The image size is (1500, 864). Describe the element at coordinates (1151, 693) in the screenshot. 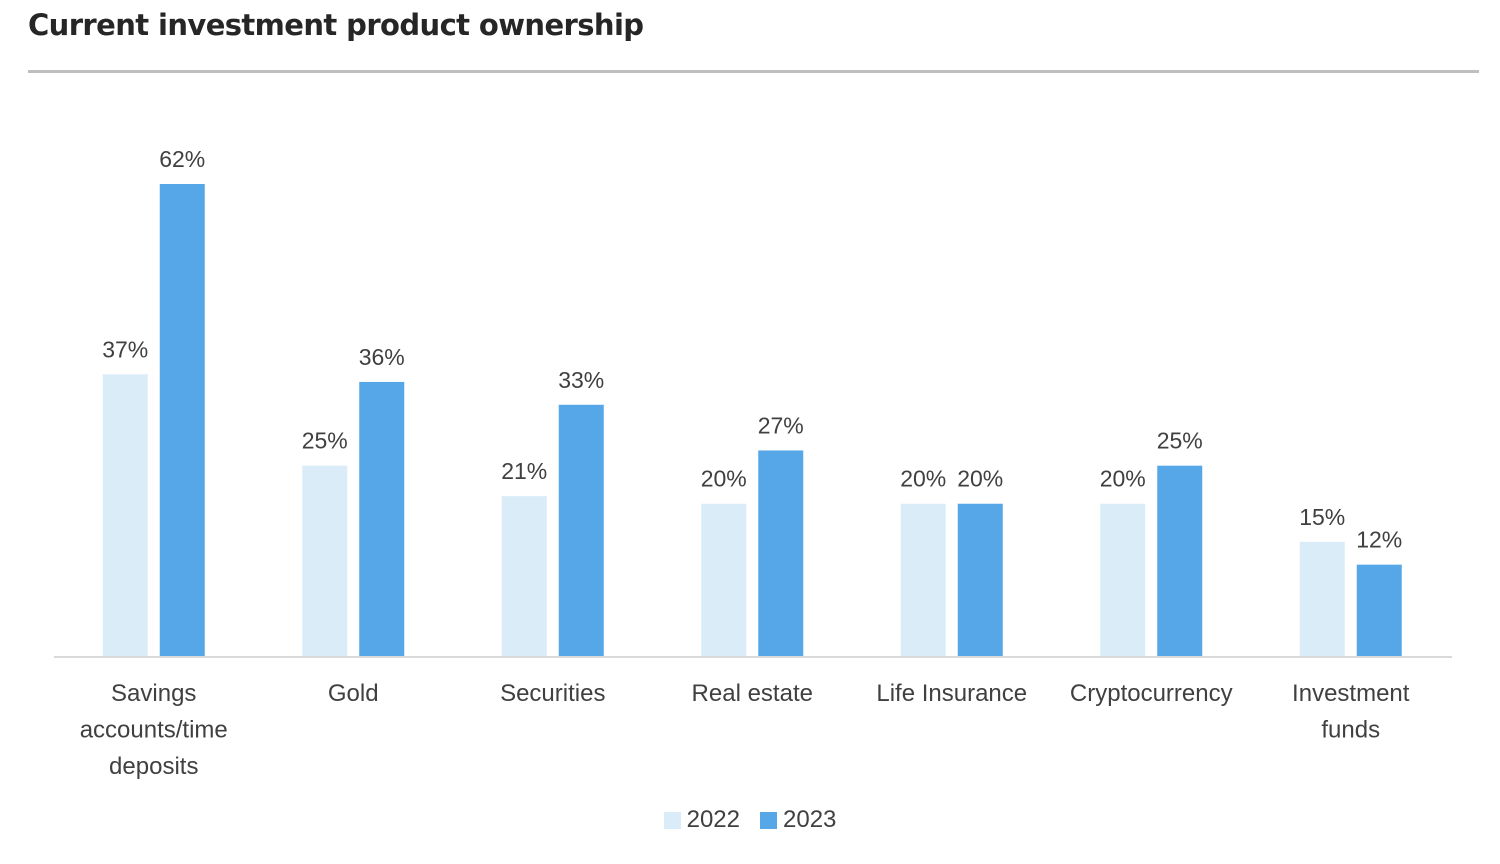

I see `category-label-5: Cryptocurrency` at that location.